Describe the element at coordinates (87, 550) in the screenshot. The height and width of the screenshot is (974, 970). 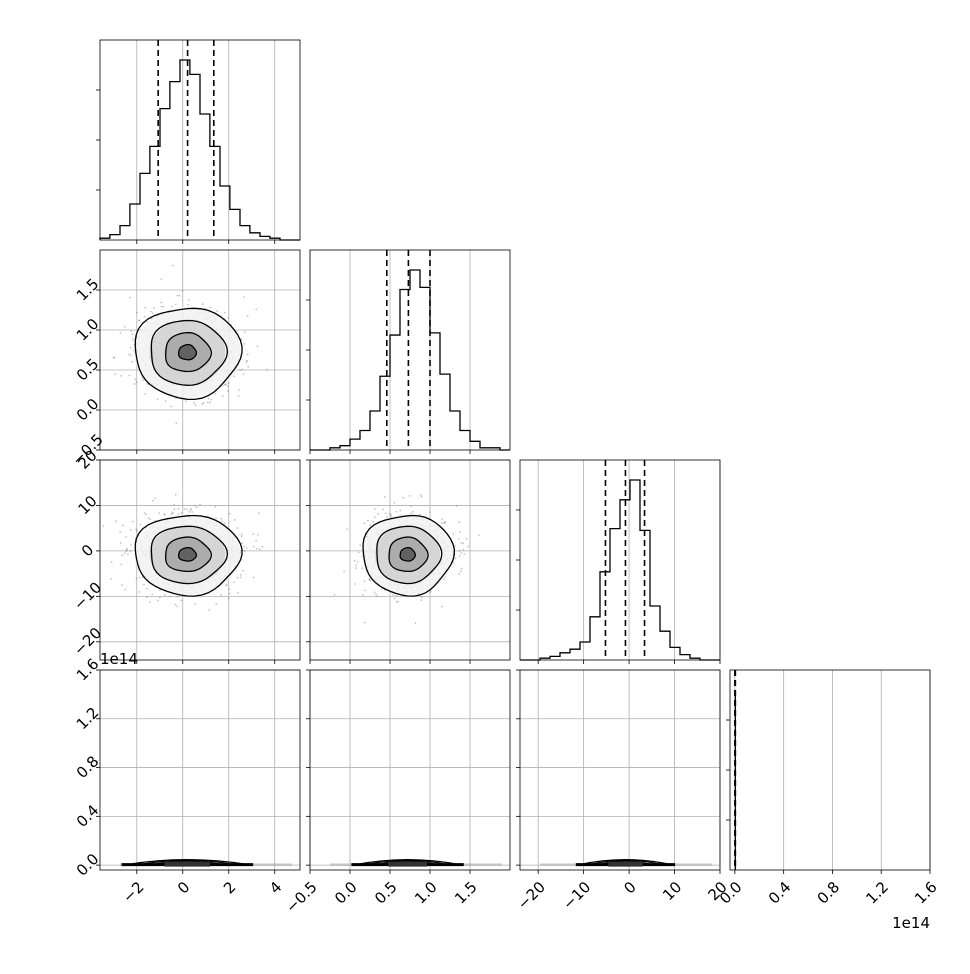
I see `y-tick-label: 0` at that location.